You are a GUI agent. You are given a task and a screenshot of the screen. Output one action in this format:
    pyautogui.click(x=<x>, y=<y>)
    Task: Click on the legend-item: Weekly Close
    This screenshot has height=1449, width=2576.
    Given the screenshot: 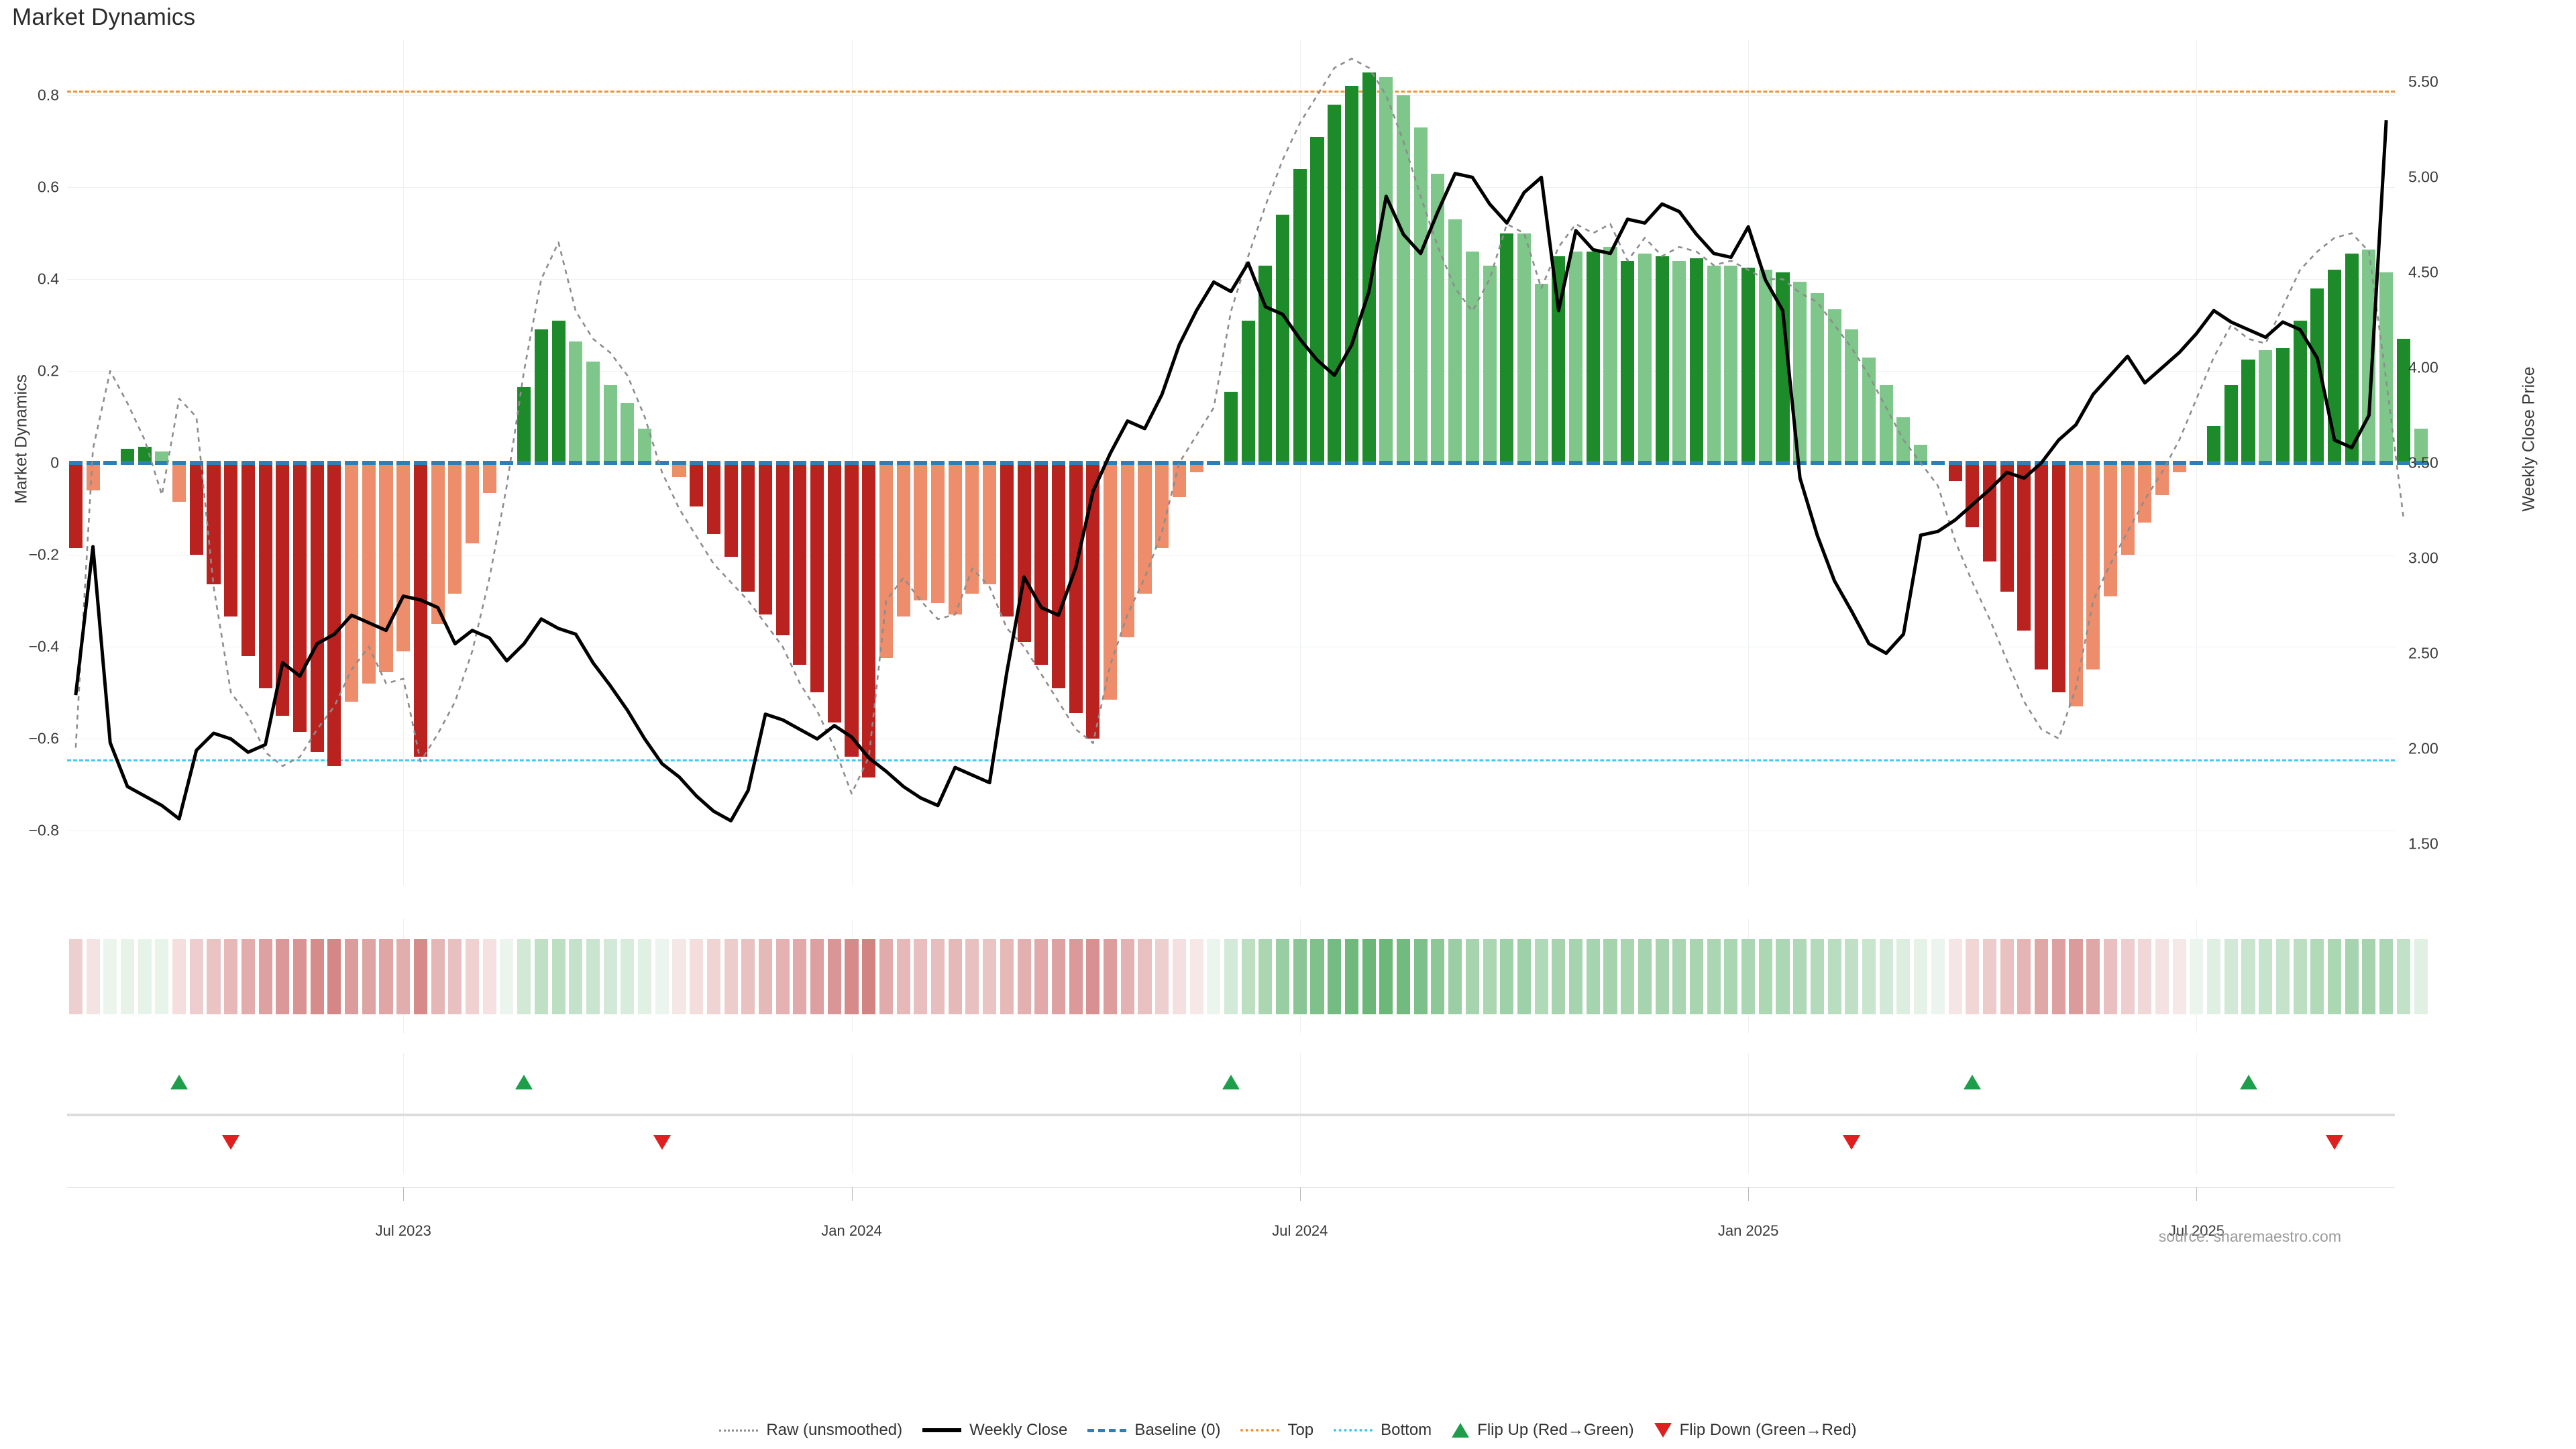 What is the action you would take?
    pyautogui.click(x=994, y=1430)
    